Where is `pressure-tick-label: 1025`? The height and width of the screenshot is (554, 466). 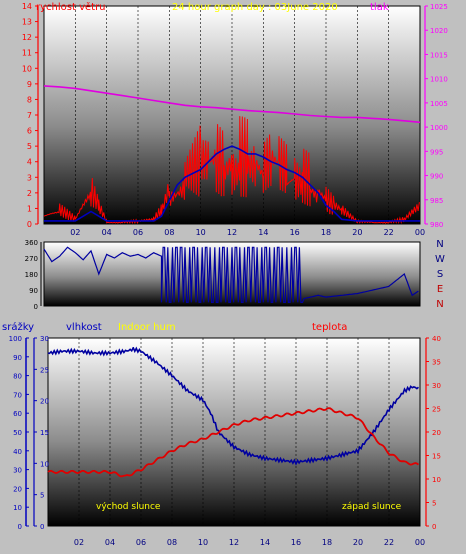
pressure-tick-label: 1025 is located at coordinates (439, 7).